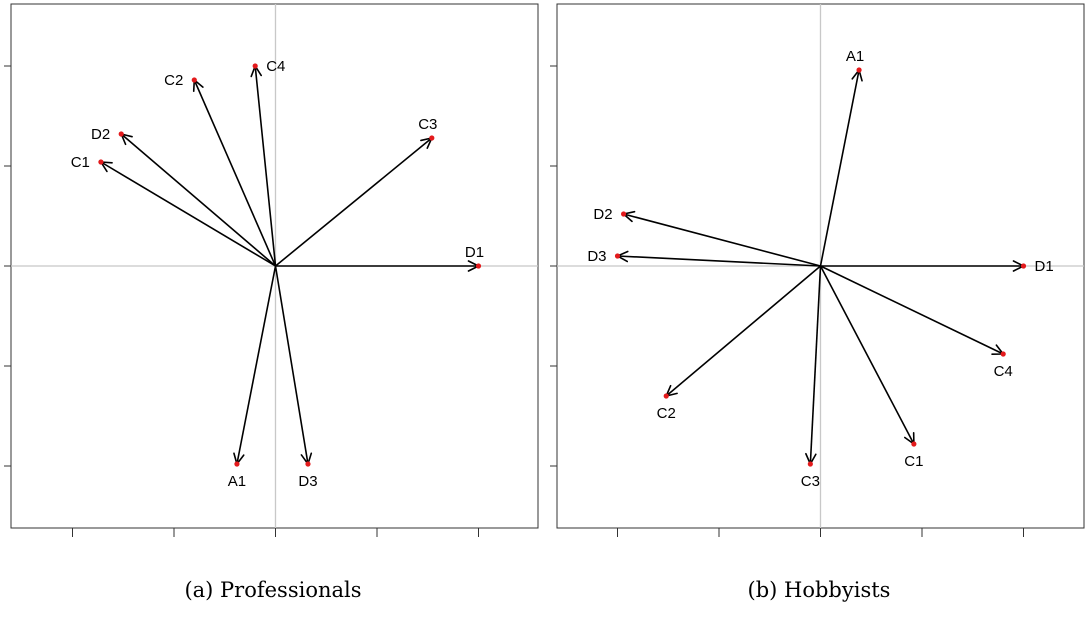 This screenshot has width=1092, height=624. What do you see at coordinates (819, 590) in the screenshot?
I see `caption-hobbyists: (b) Hobbyists` at bounding box center [819, 590].